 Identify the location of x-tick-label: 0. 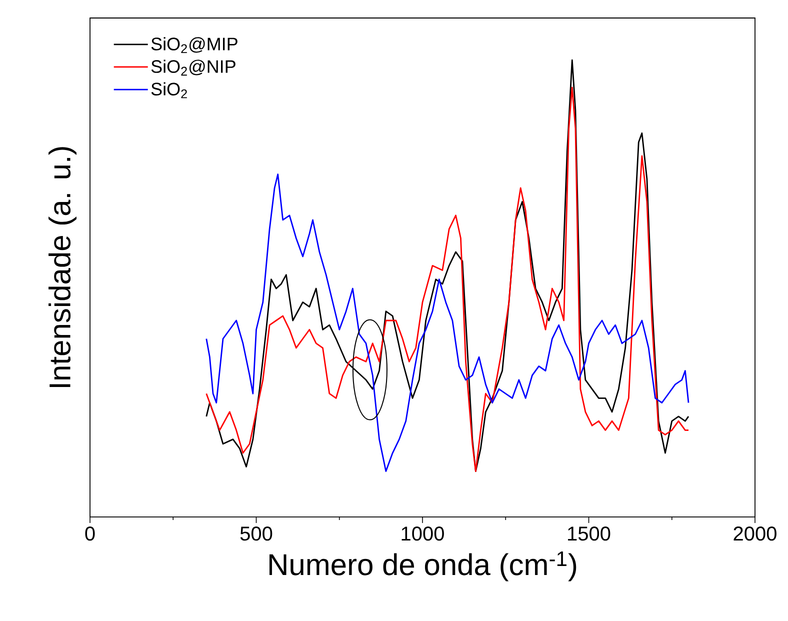
(90, 533).